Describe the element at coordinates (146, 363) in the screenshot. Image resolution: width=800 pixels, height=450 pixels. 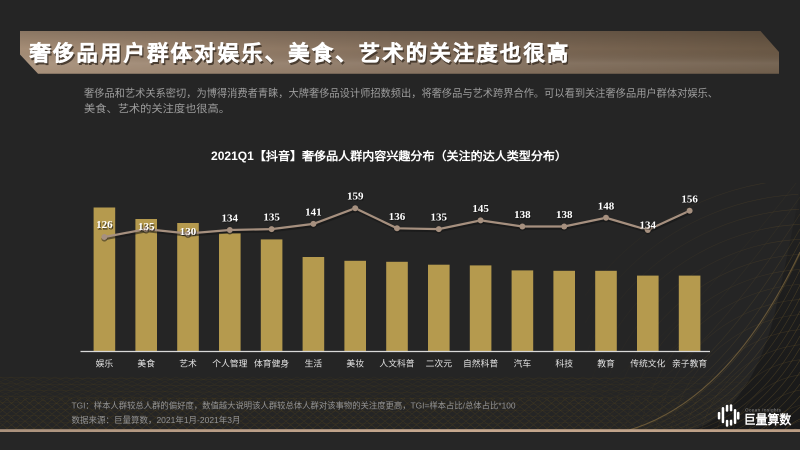
I see `svg-text: 美食` at that location.